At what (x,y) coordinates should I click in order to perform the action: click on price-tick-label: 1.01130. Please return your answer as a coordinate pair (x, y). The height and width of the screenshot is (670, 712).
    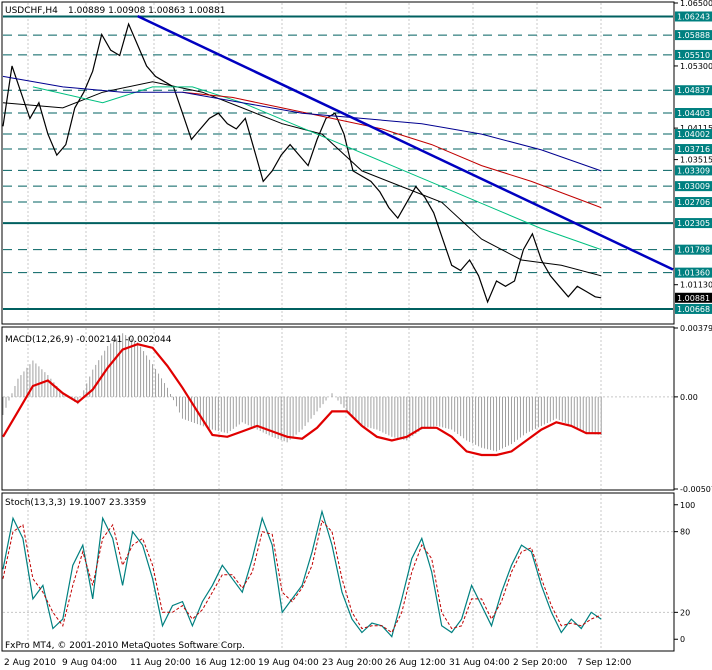
    Looking at the image, I should click on (696, 285).